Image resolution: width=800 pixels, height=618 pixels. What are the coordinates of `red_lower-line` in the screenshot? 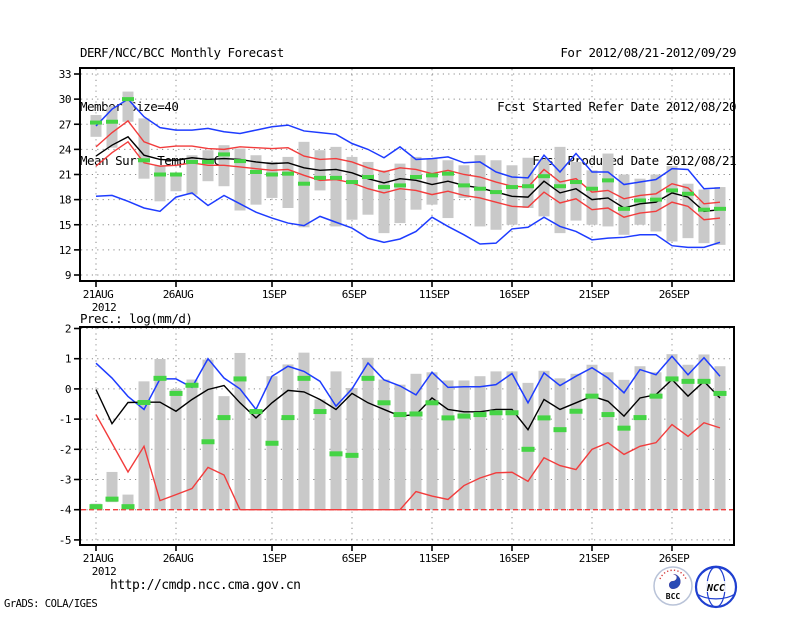 It's located at (408, 180).